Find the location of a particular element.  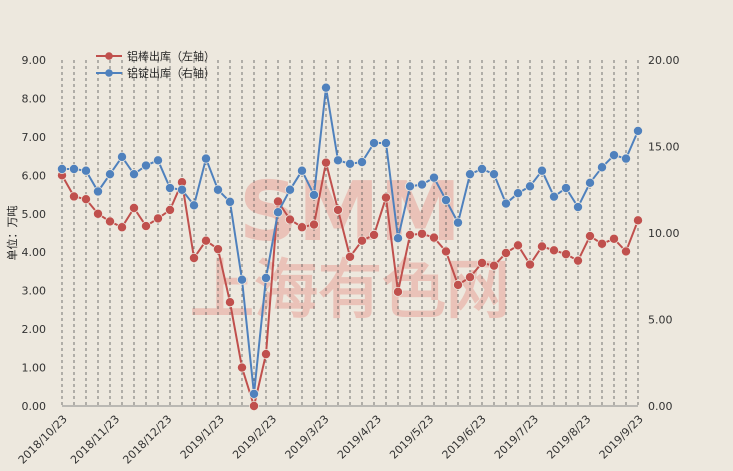

y-tick-left: 0.00 is located at coordinates (34, 406).